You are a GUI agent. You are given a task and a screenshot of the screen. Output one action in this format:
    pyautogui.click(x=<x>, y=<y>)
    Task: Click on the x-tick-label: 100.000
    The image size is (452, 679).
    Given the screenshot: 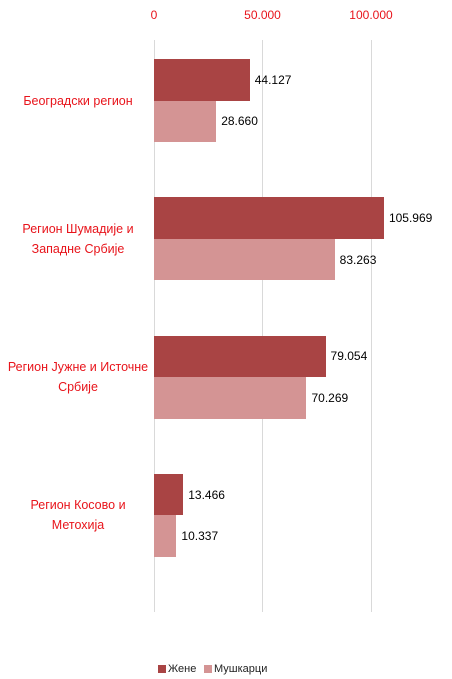 What is the action you would take?
    pyautogui.click(x=371, y=15)
    